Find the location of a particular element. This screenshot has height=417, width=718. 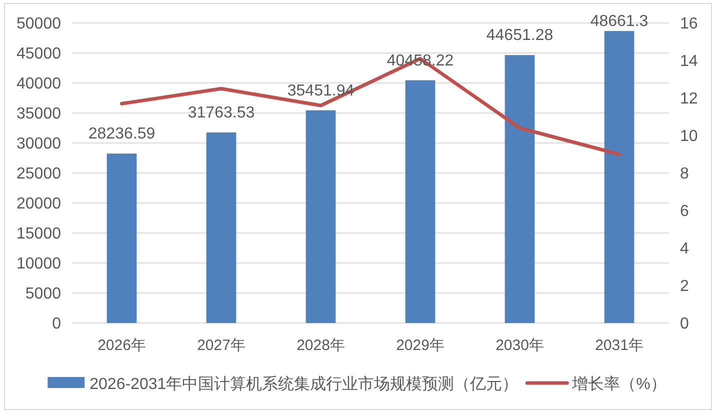

x-tick: 2030年 is located at coordinates (520, 345).